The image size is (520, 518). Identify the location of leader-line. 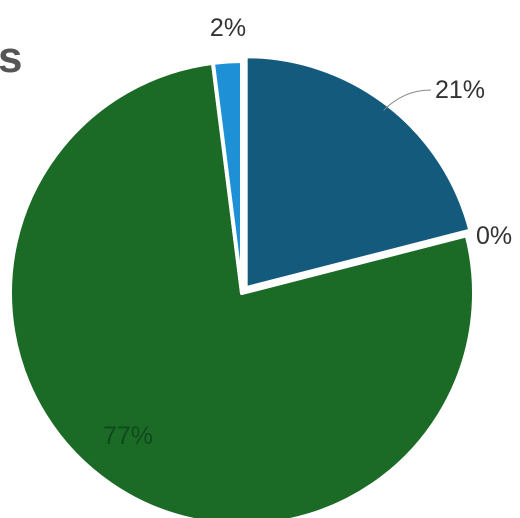
(407, 100).